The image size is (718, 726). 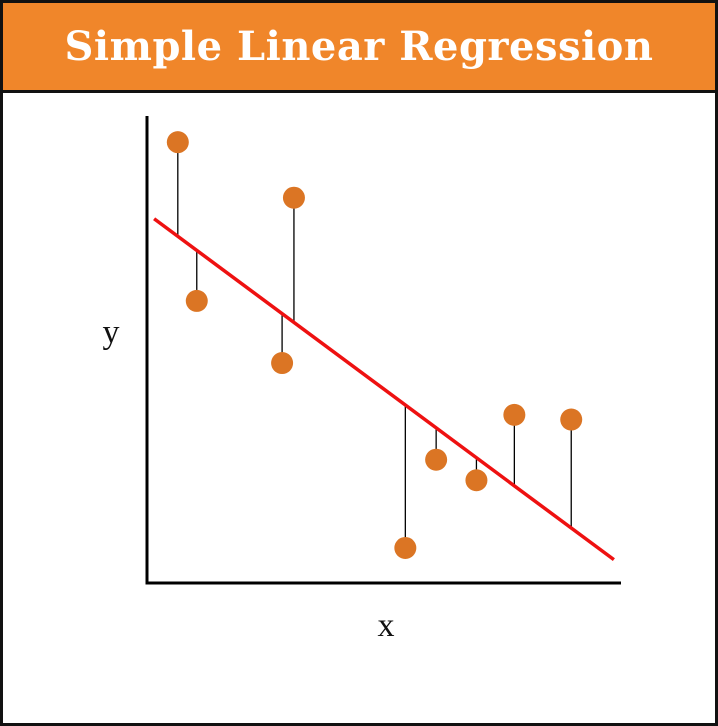 I want to click on x-axis-label: x, so click(x=386, y=625).